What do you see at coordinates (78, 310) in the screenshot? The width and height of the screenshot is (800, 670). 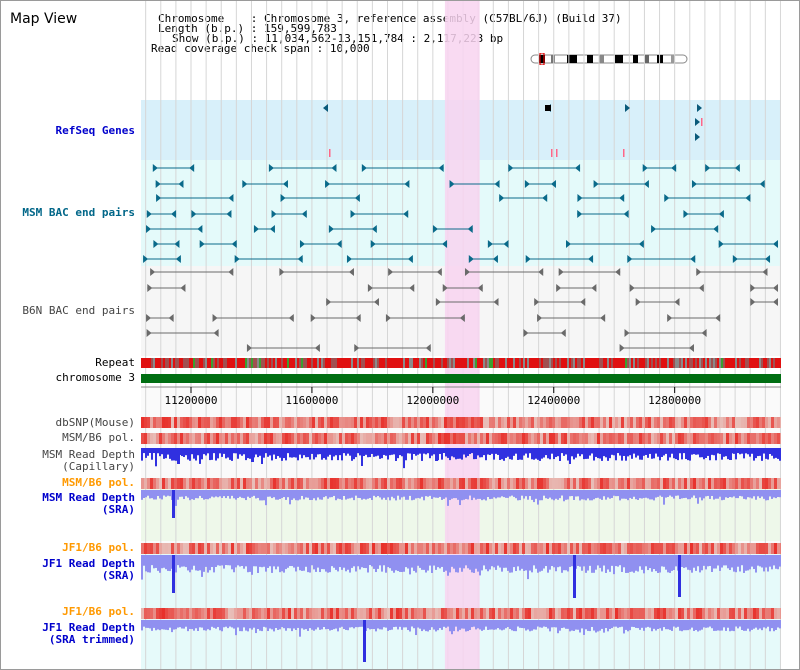 I see `track-label-b6n-bac: B6N BAC end pairs` at bounding box center [78, 310].